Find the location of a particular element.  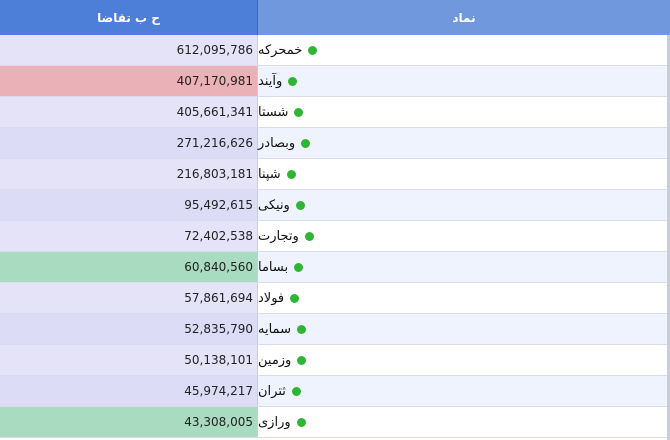

symbol-label-group: وآیند is located at coordinates (278, 81).